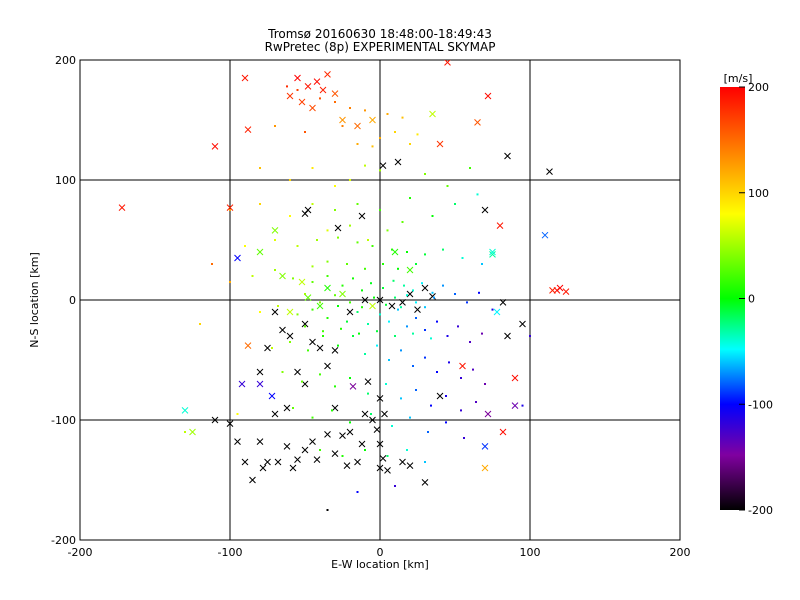 The height and width of the screenshot is (600, 800). What do you see at coordinates (680, 552) in the screenshot?
I see `x-tick-label: 200` at bounding box center [680, 552].